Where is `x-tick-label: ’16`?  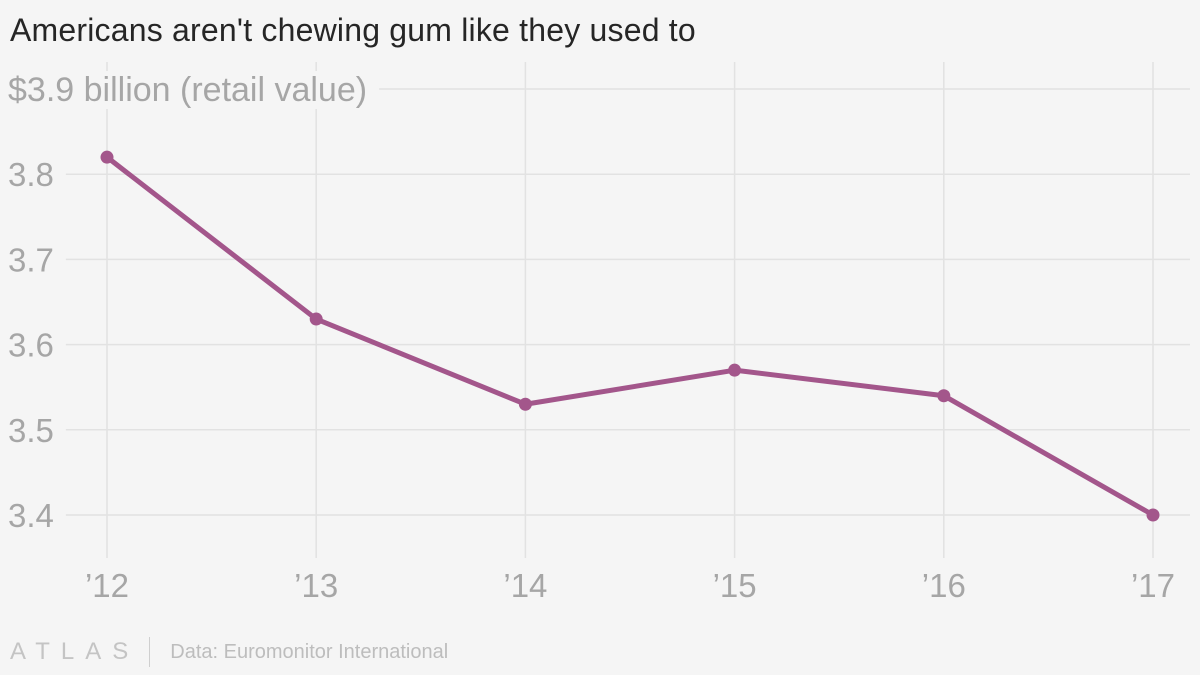 x-tick-label: ’16 is located at coordinates (944, 585).